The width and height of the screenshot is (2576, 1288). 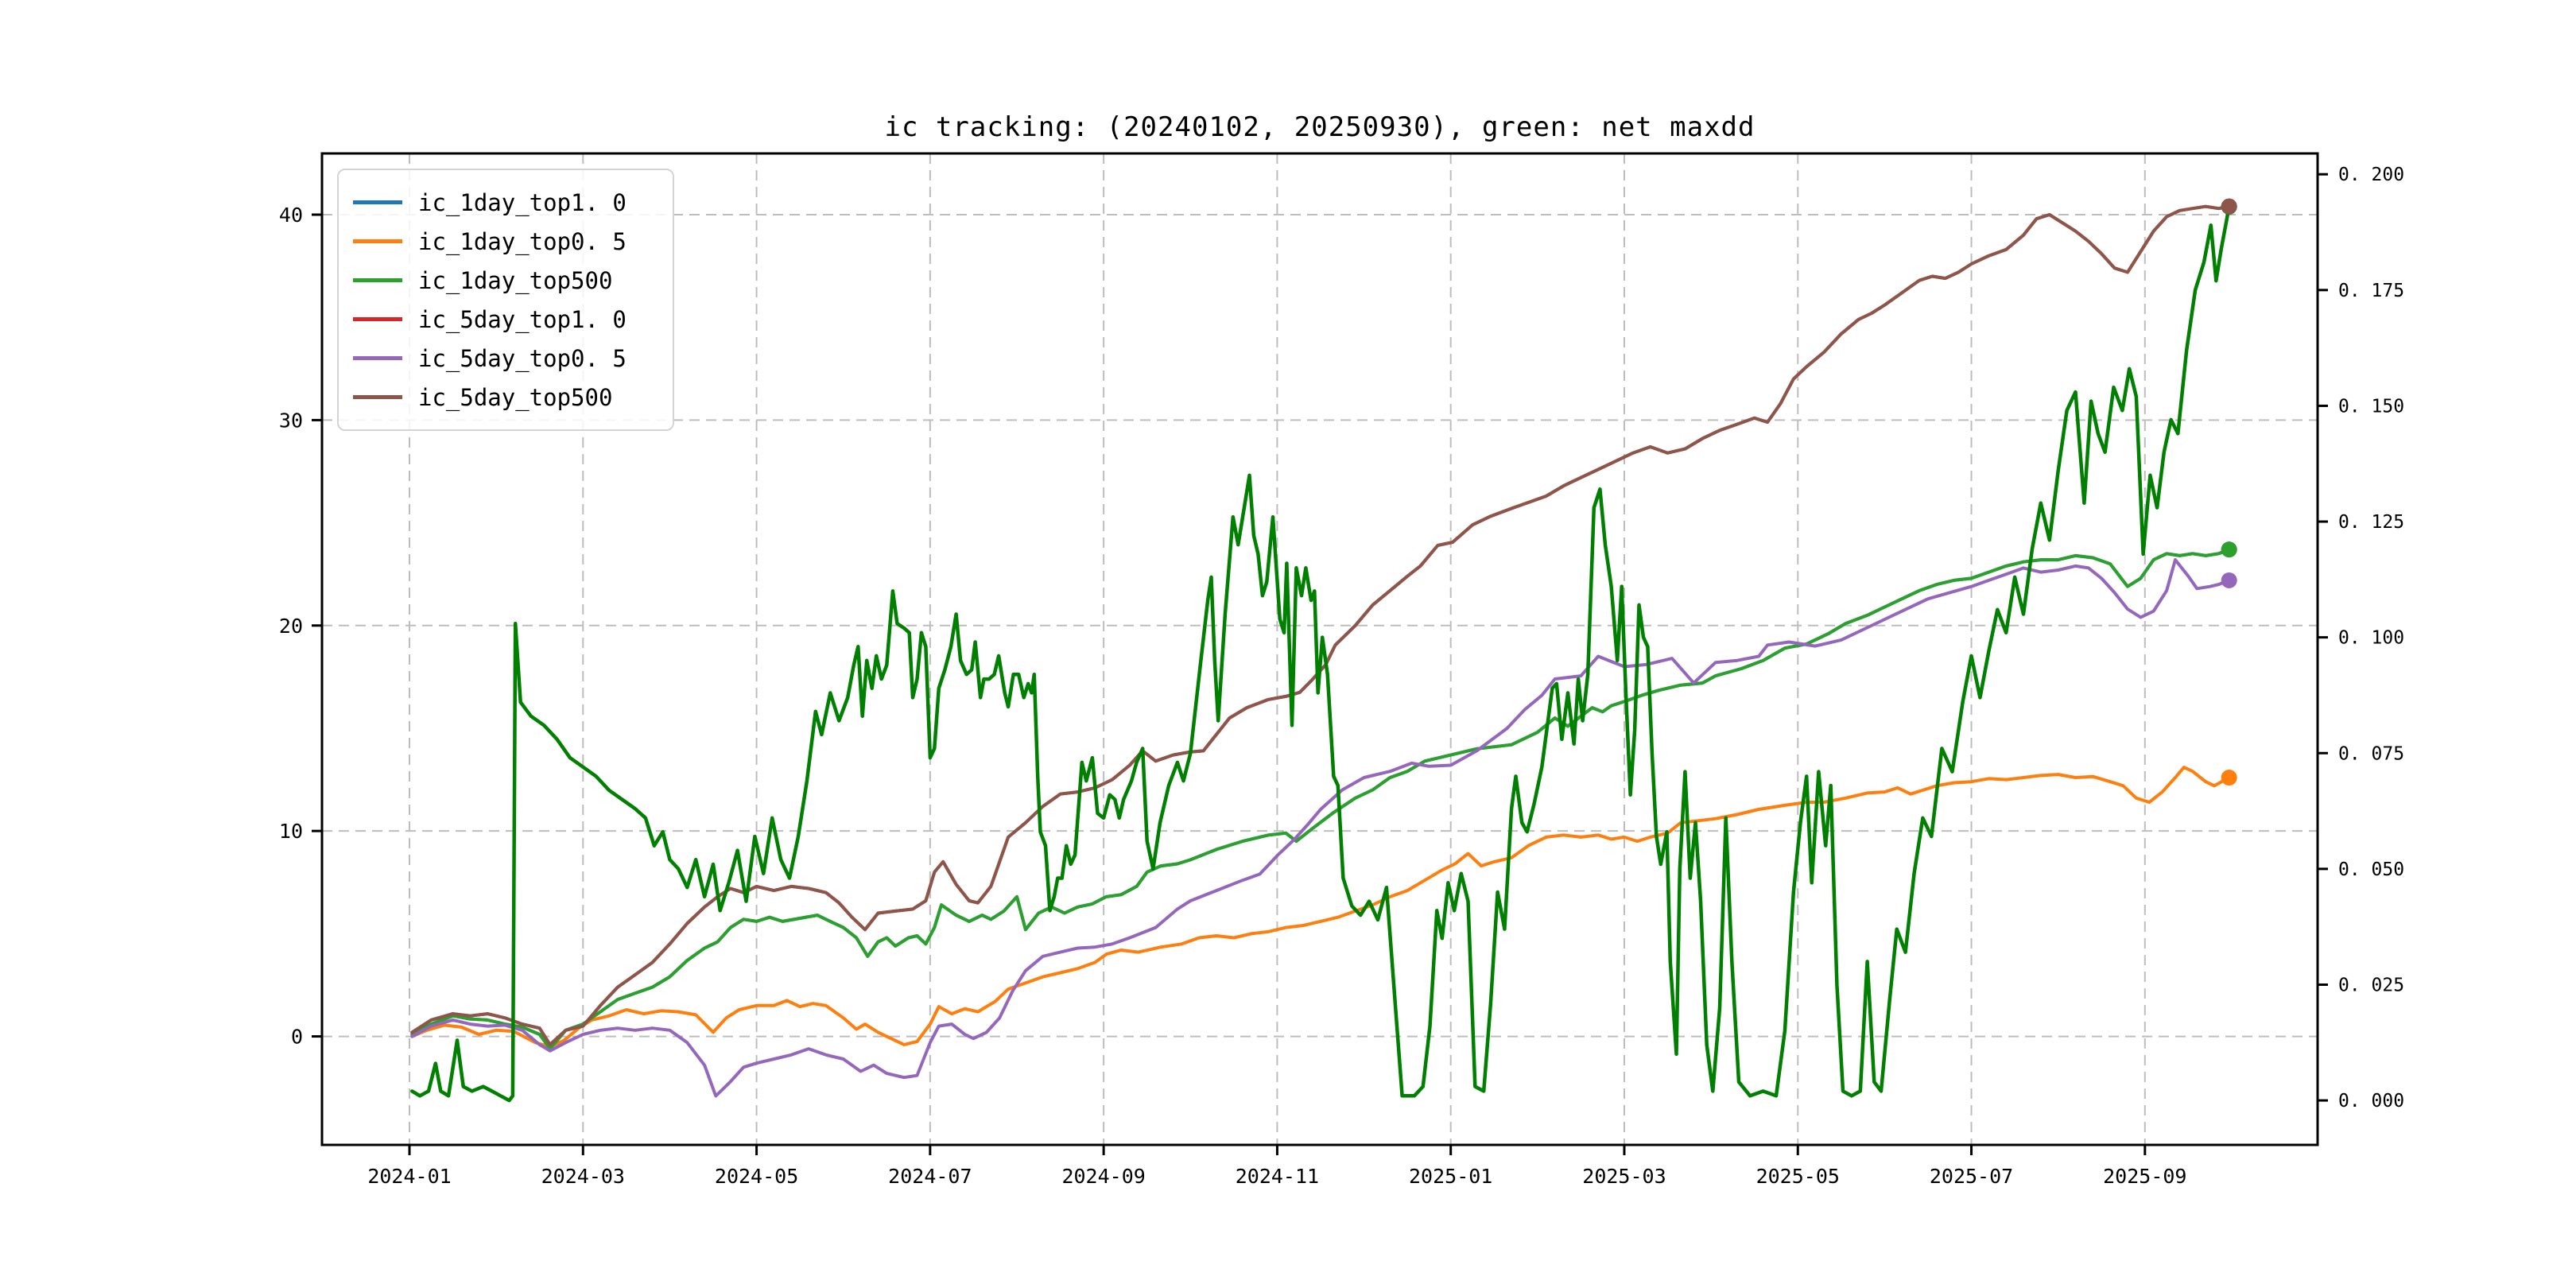 What do you see at coordinates (1278, 1176) in the screenshot?
I see `x-tick-label: 2024-11` at bounding box center [1278, 1176].